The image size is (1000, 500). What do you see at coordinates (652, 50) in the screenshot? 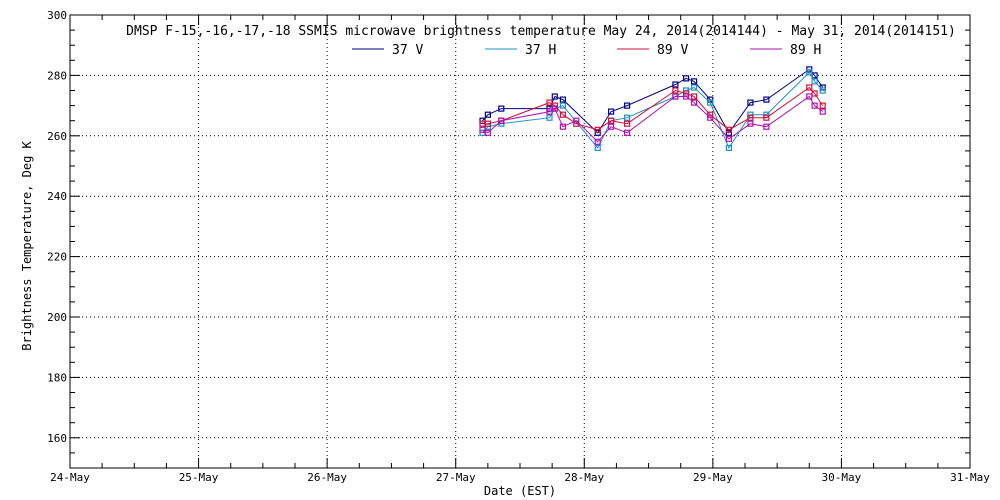
I see `legend-item-89-v: 89 V` at bounding box center [652, 50].